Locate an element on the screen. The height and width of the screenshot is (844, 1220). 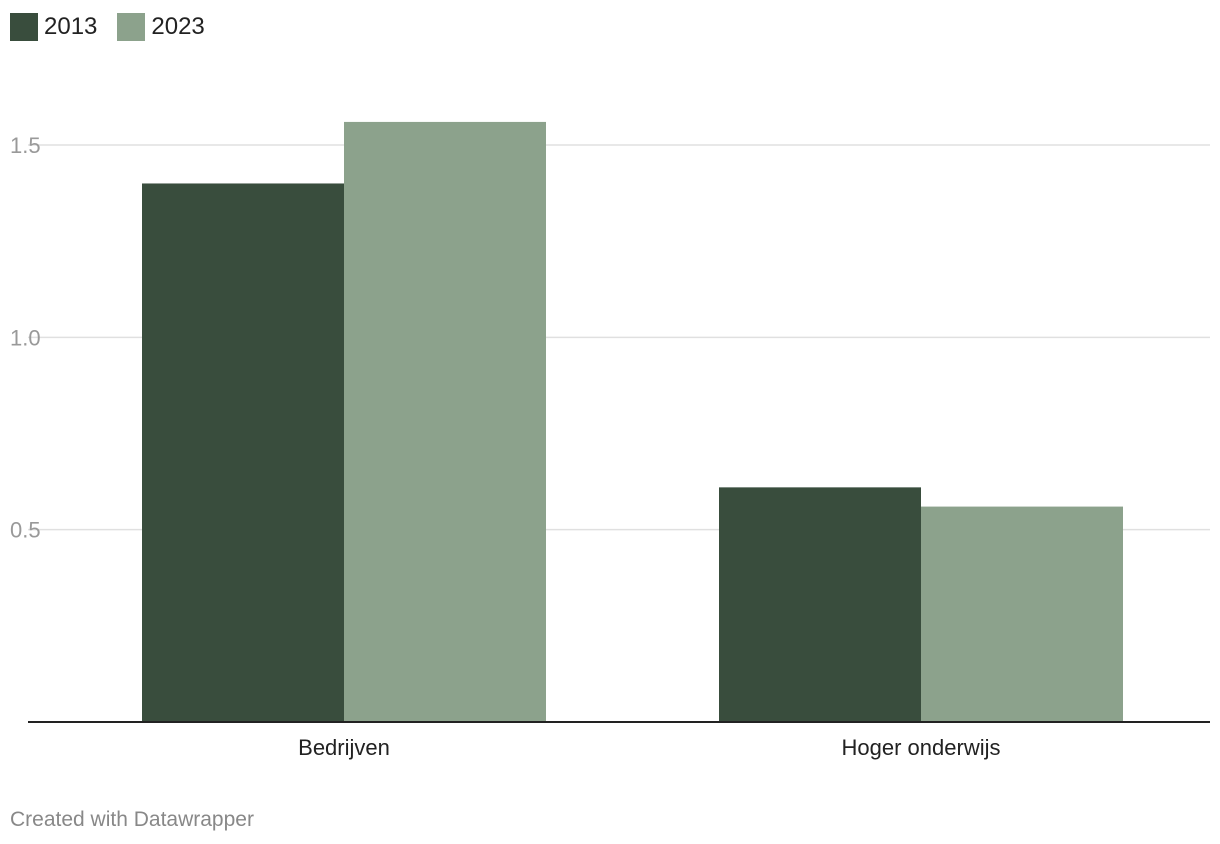
x-category-label-hoger-onderwijs: Hoger onderwijs is located at coordinates (921, 747).